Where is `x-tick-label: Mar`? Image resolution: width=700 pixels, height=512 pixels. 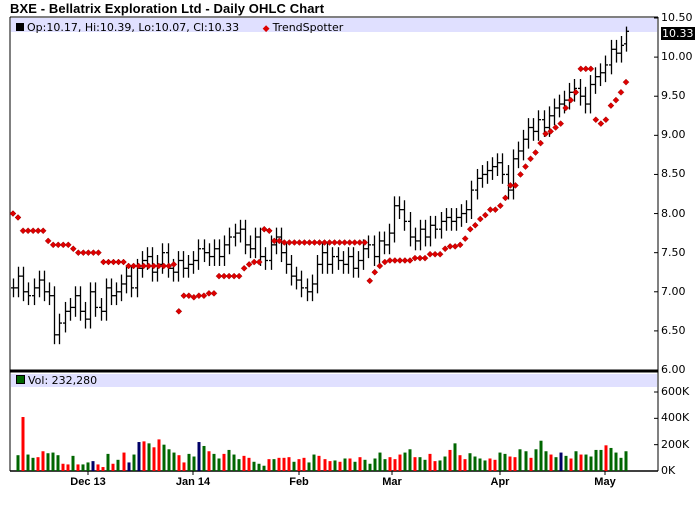
x-tick-label: Mar is located at coordinates (392, 482).